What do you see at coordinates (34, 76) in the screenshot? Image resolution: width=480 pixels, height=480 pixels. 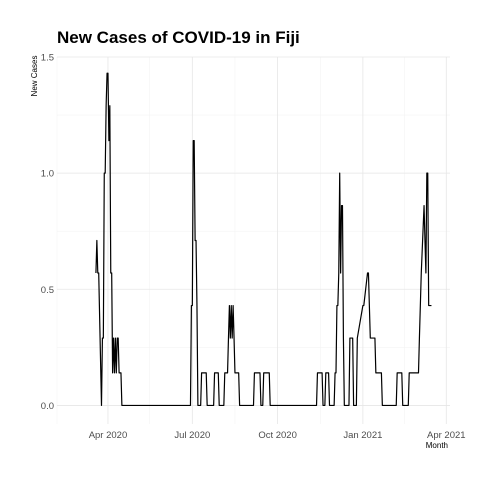 I see `y-axis-title: New Cases` at bounding box center [34, 76].